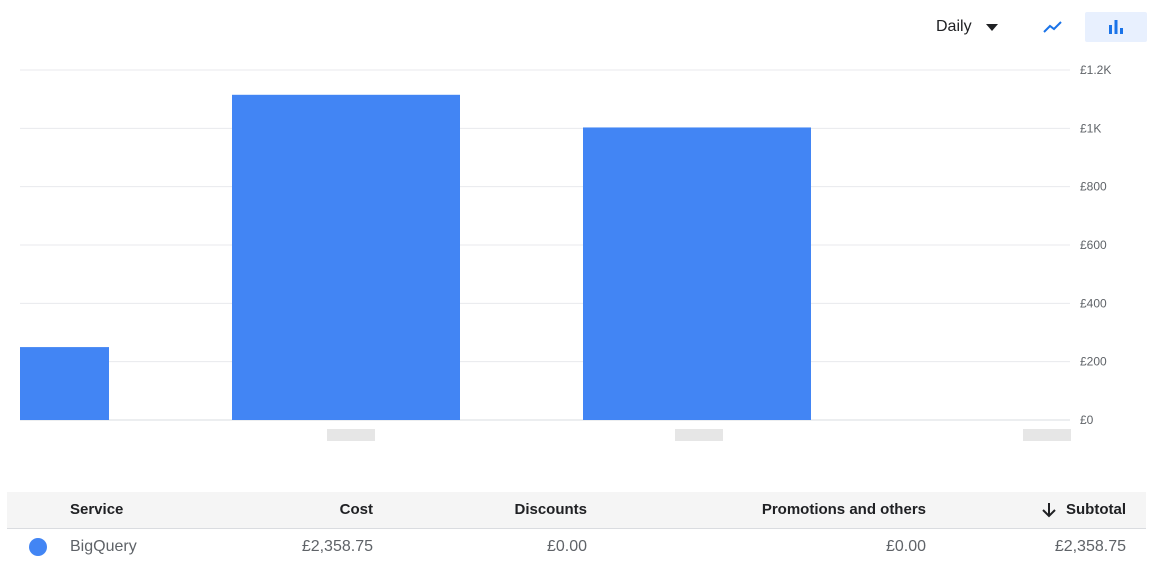 Image resolution: width=1161 pixels, height=565 pixels. I want to click on line-chart-icon, so click(1052, 27).